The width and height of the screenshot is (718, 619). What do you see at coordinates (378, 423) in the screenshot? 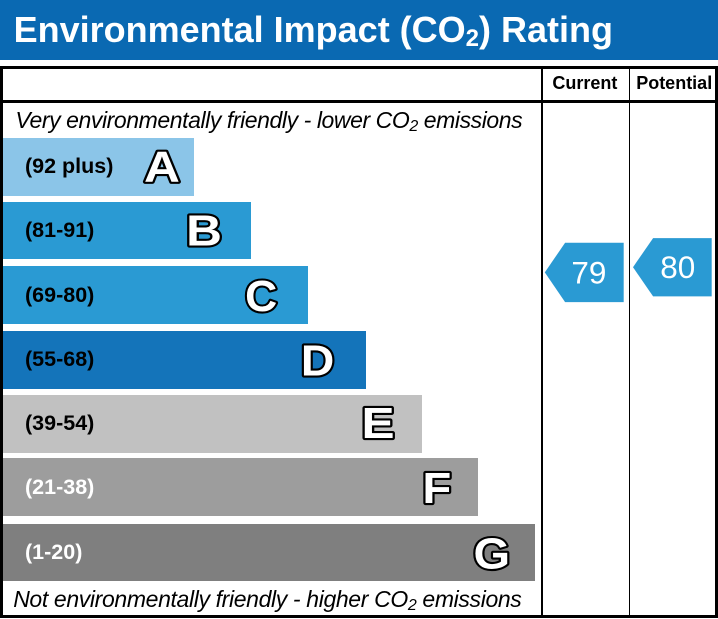
I see `svg-text: E` at bounding box center [378, 423].